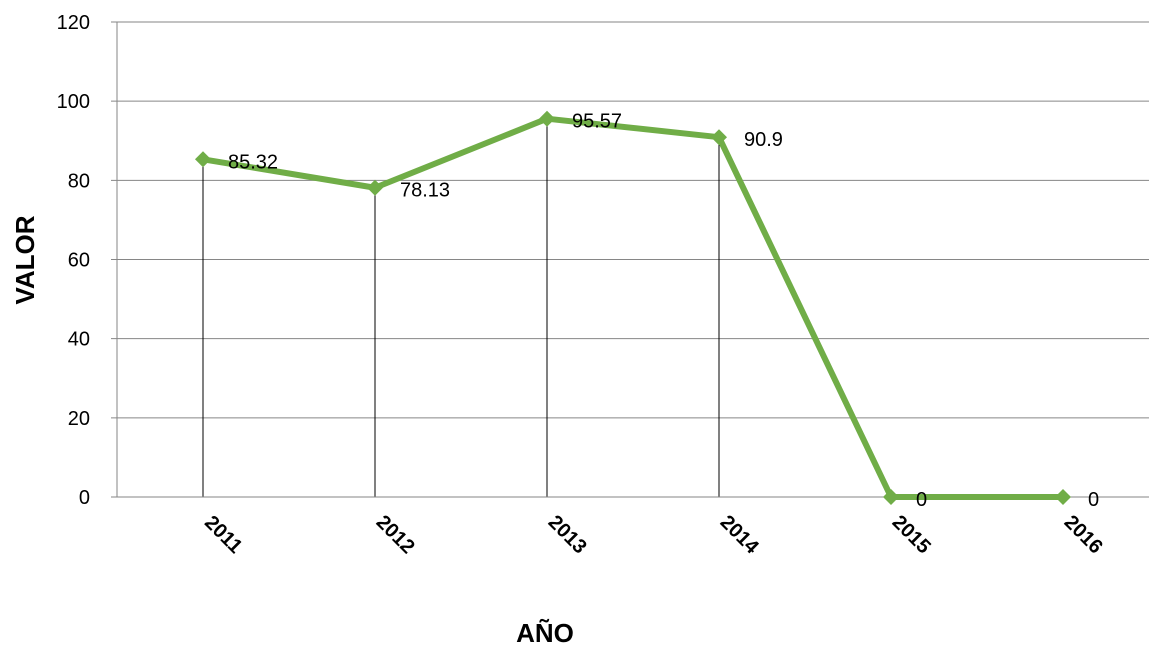 The height and width of the screenshot is (646, 1149). What do you see at coordinates (567, 534) in the screenshot?
I see `x-tick-label: 2013` at bounding box center [567, 534].